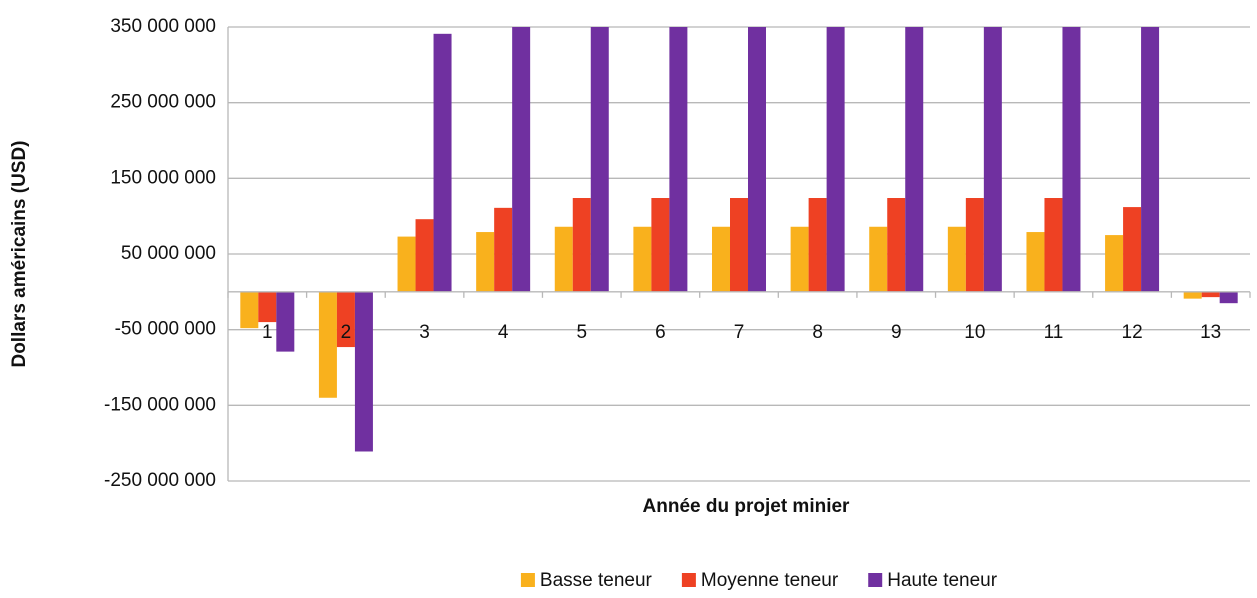  I want to click on y-axis-title: Dollars américains (USD), so click(19, 253).